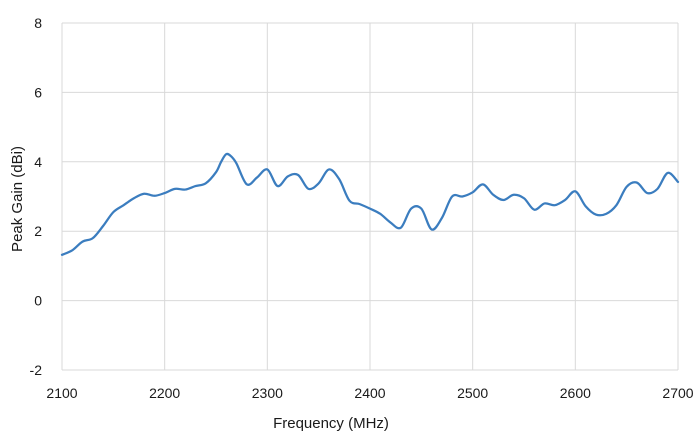  Describe the element at coordinates (575, 393) in the screenshot. I see `x-tick-label: 2600` at that location.